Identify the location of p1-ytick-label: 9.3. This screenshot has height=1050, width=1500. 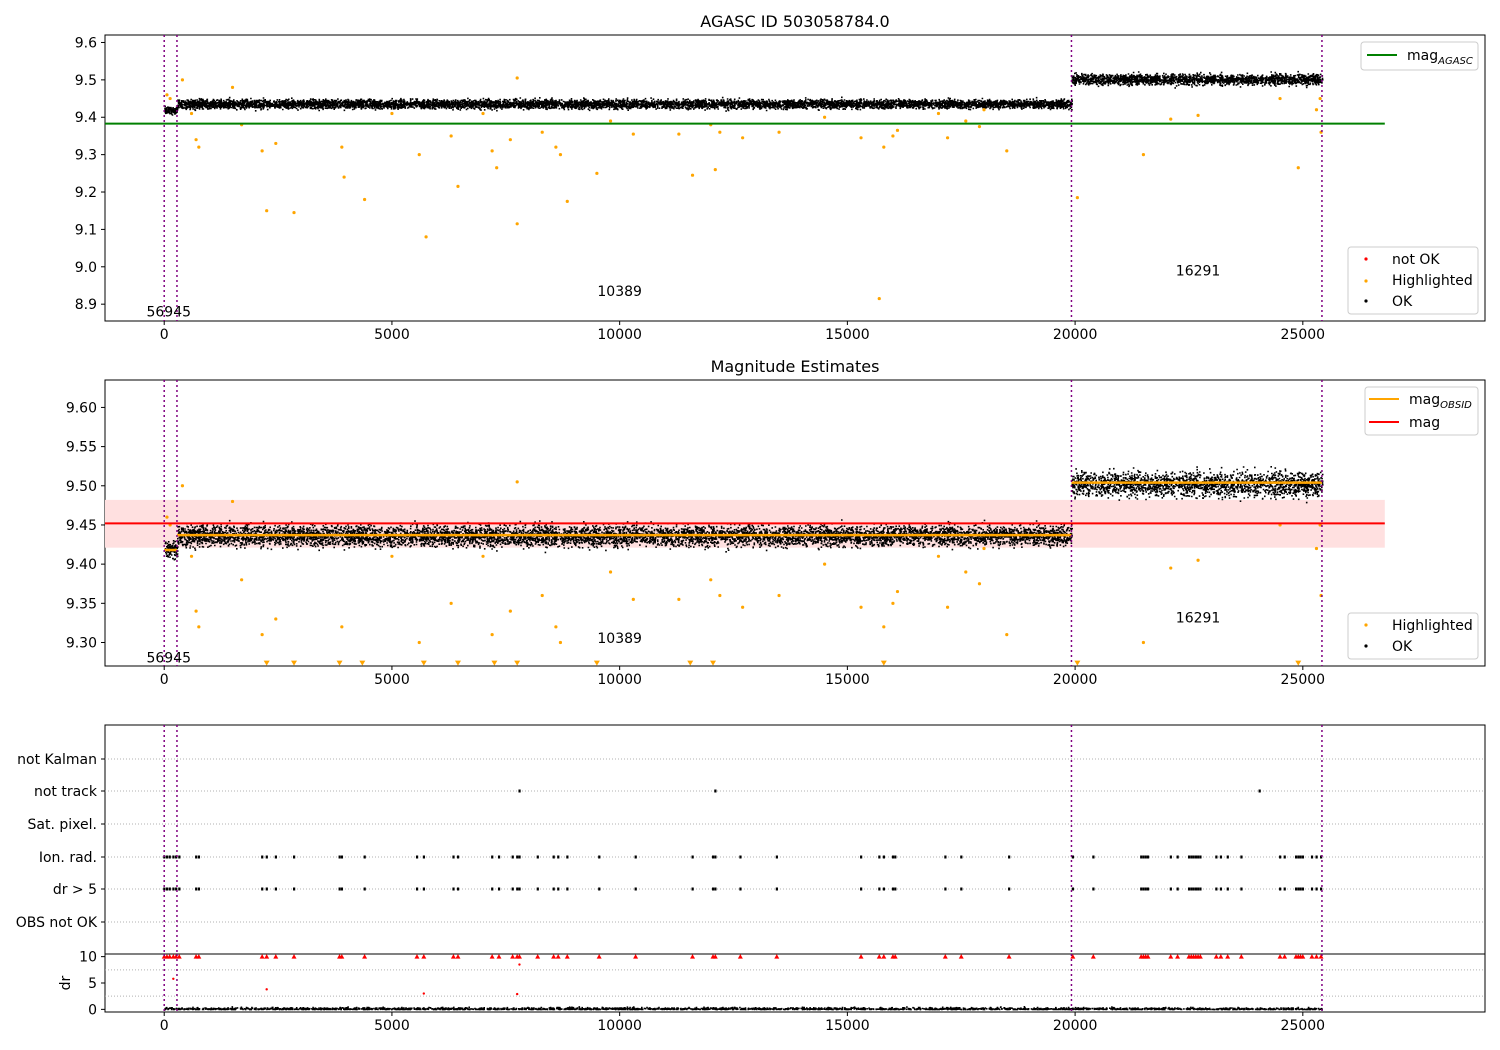
(86, 156).